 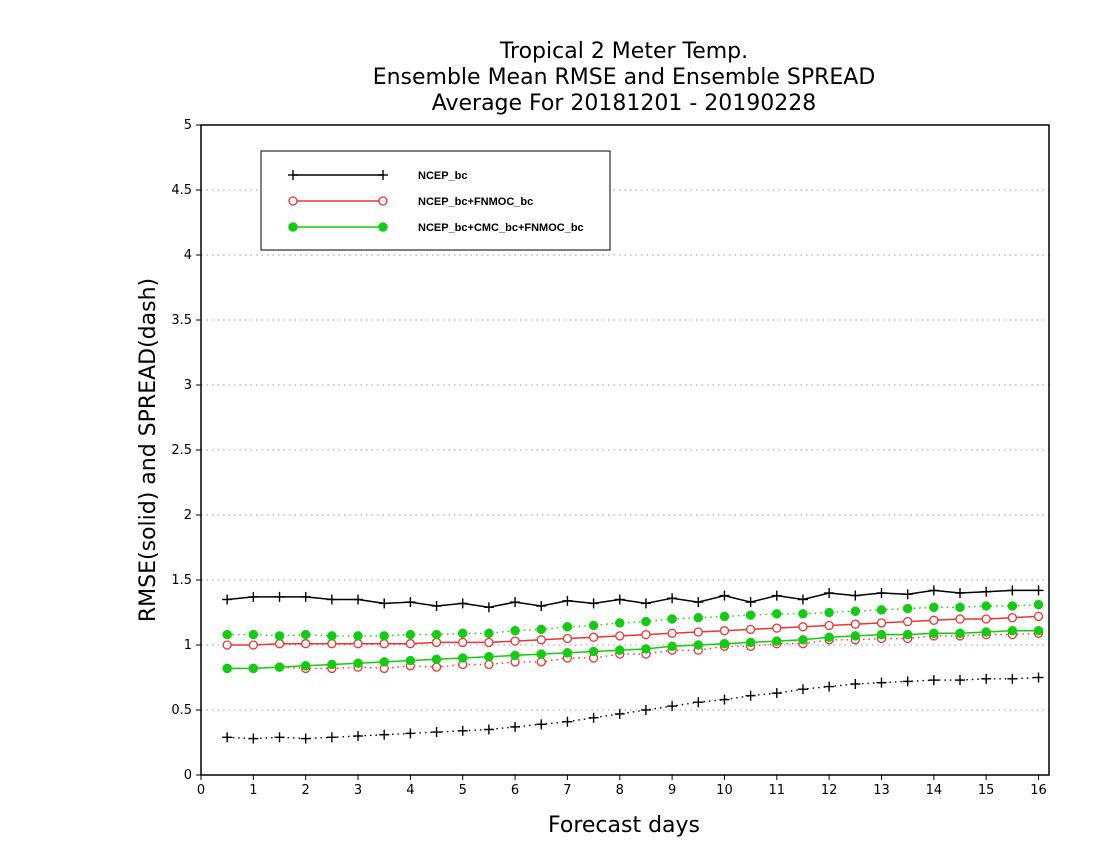 I want to click on title-line-3: Average For 20181201 - 20190228, so click(x=624, y=103).